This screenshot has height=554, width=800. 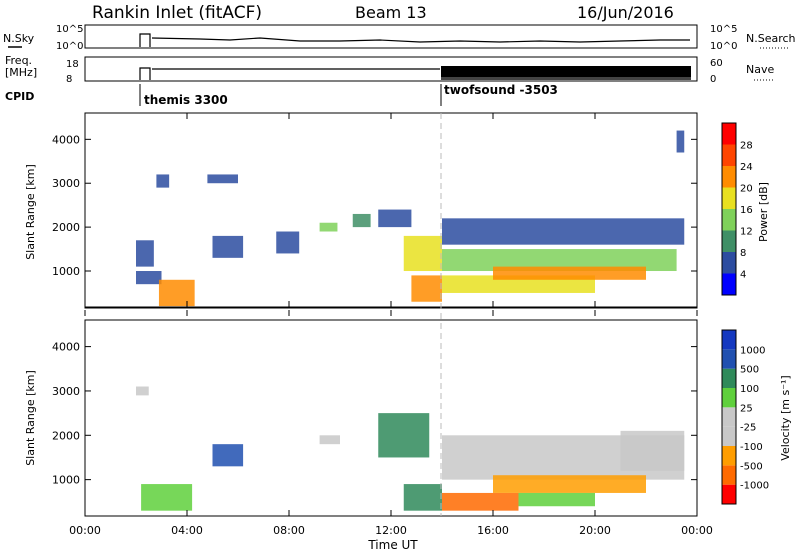 What do you see at coordinates (30, 418) in the screenshot?
I see `velocity-y-axis-label: Slant Range [km]` at bounding box center [30, 418].